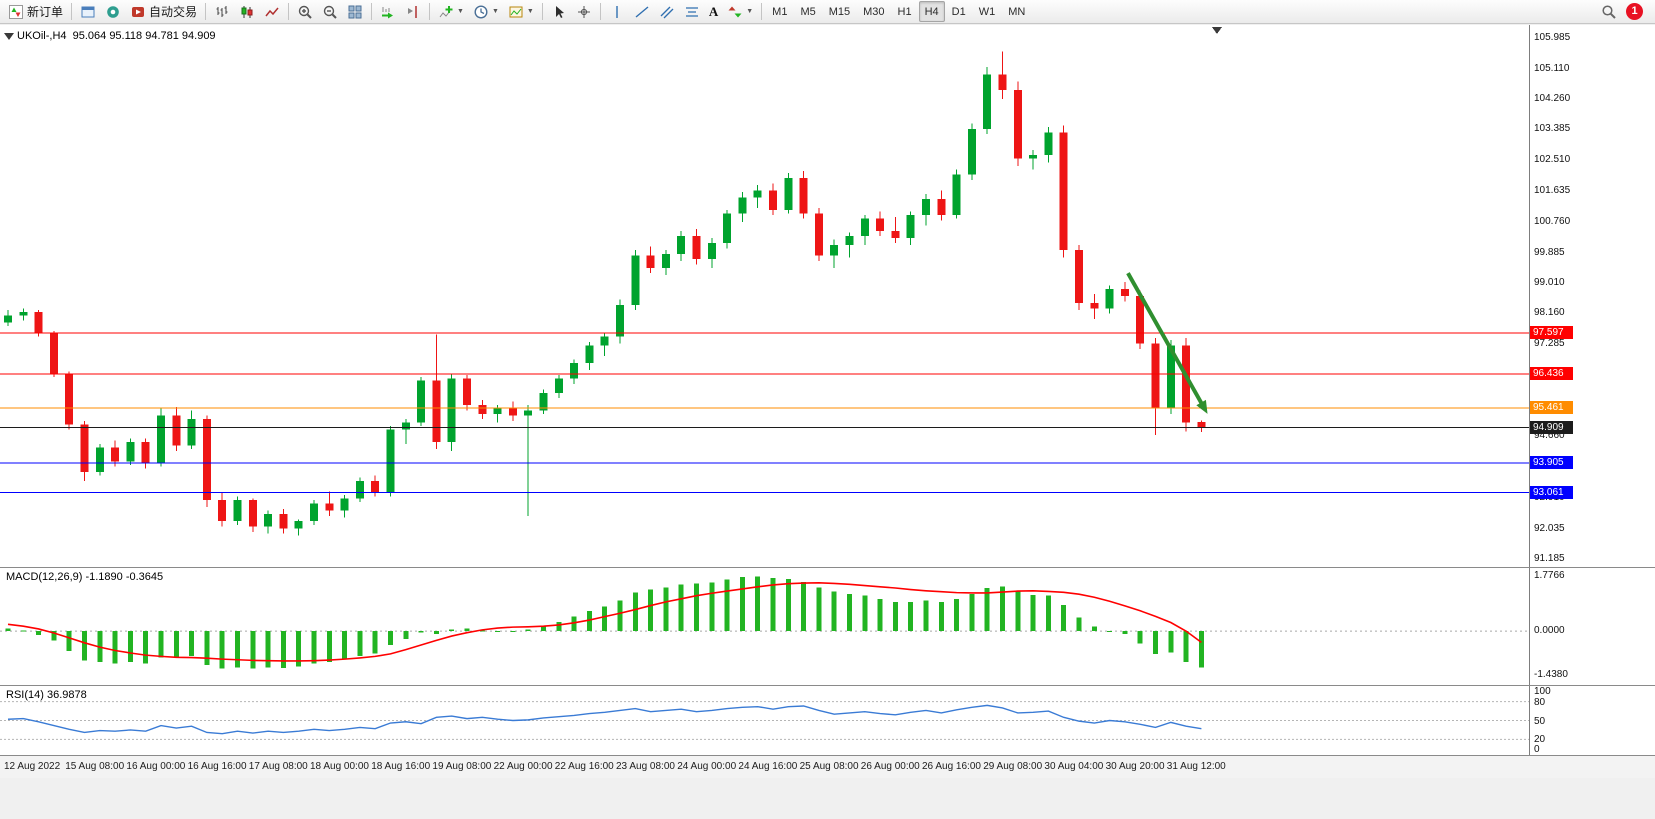 This screenshot has height=819, width=1655. I want to click on macd-axis-label: 0.0000, so click(1549, 631).